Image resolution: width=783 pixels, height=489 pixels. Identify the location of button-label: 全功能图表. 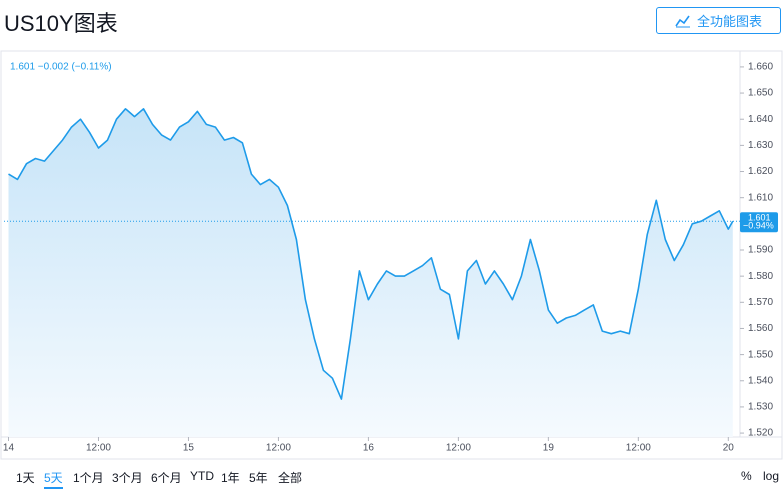
(729, 21).